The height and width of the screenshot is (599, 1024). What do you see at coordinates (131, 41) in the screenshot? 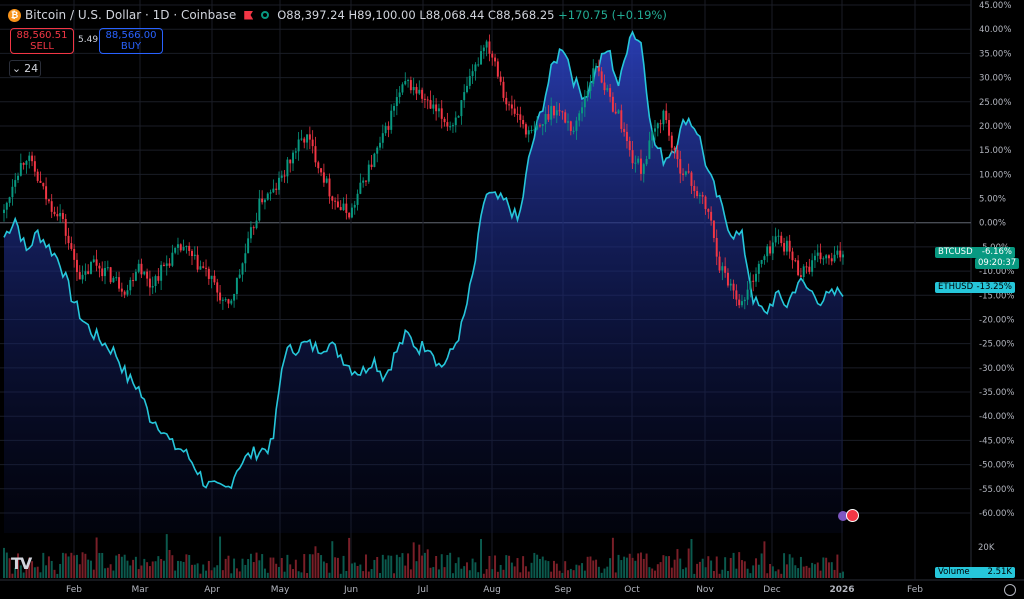
I see `buy-button: 88,566.00 BUY` at bounding box center [131, 41].